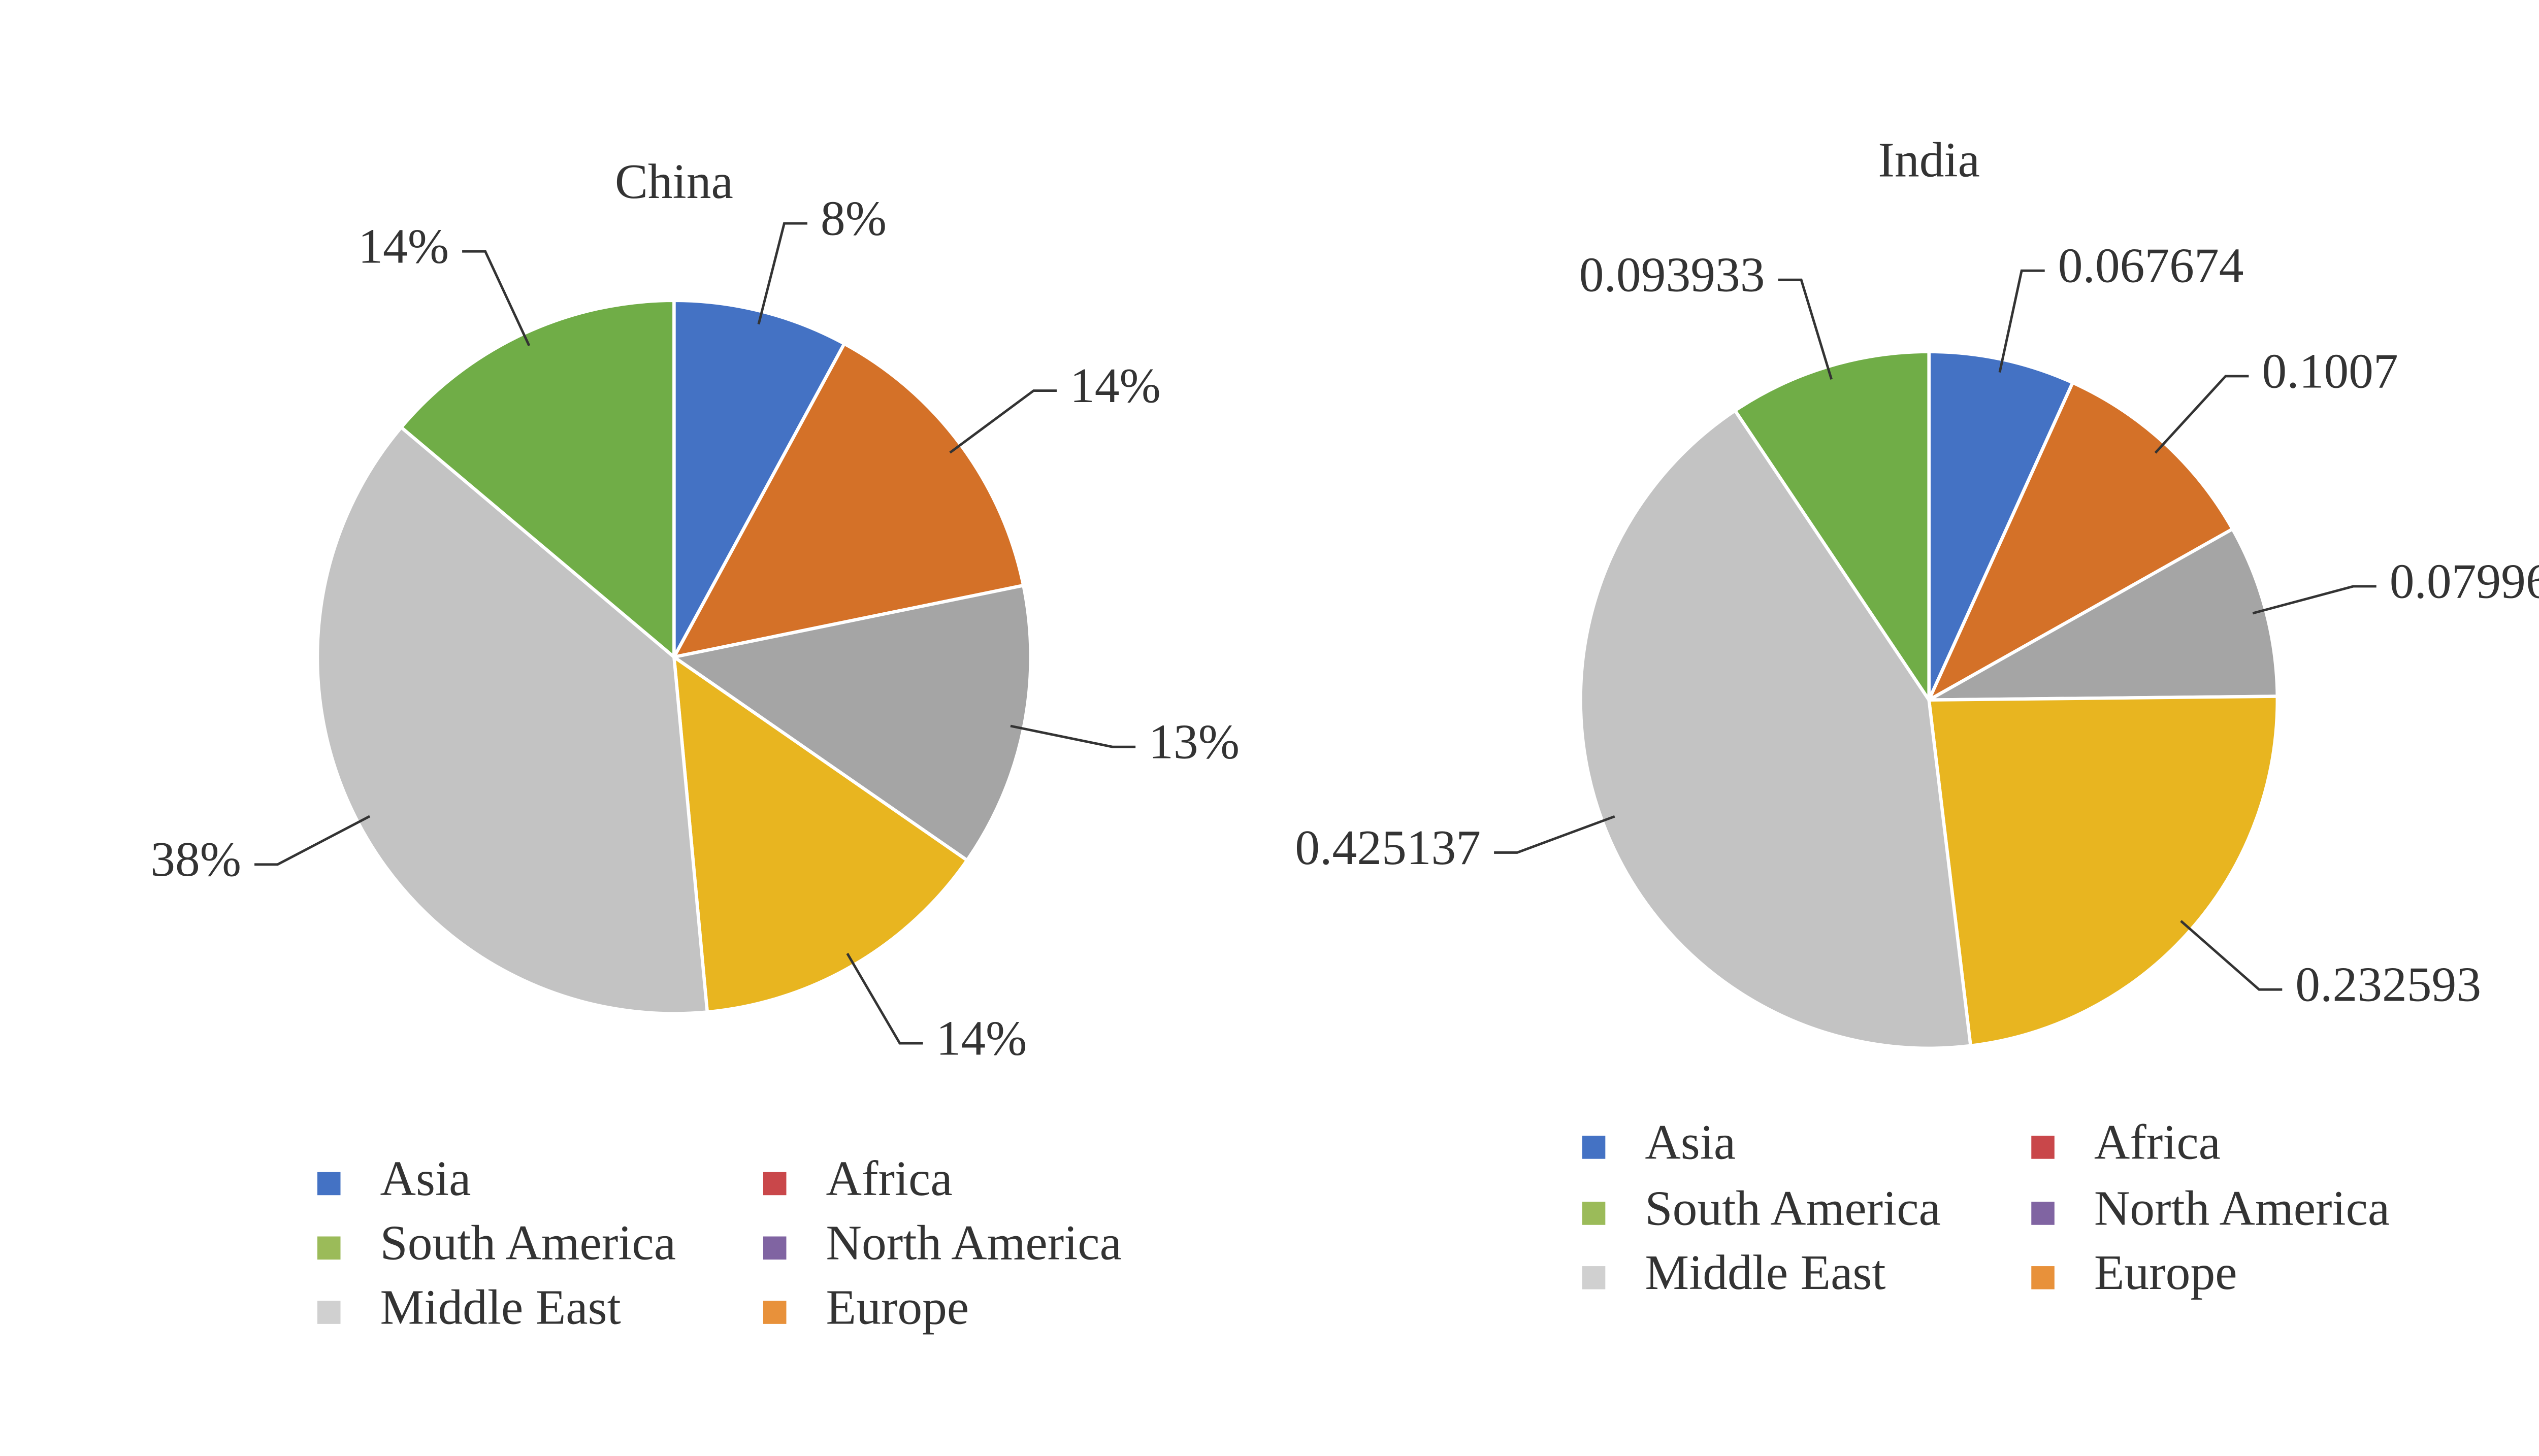 This screenshot has height=1456, width=2539. Describe the element at coordinates (195, 859) in the screenshot. I see `data-label: 38%` at that location.